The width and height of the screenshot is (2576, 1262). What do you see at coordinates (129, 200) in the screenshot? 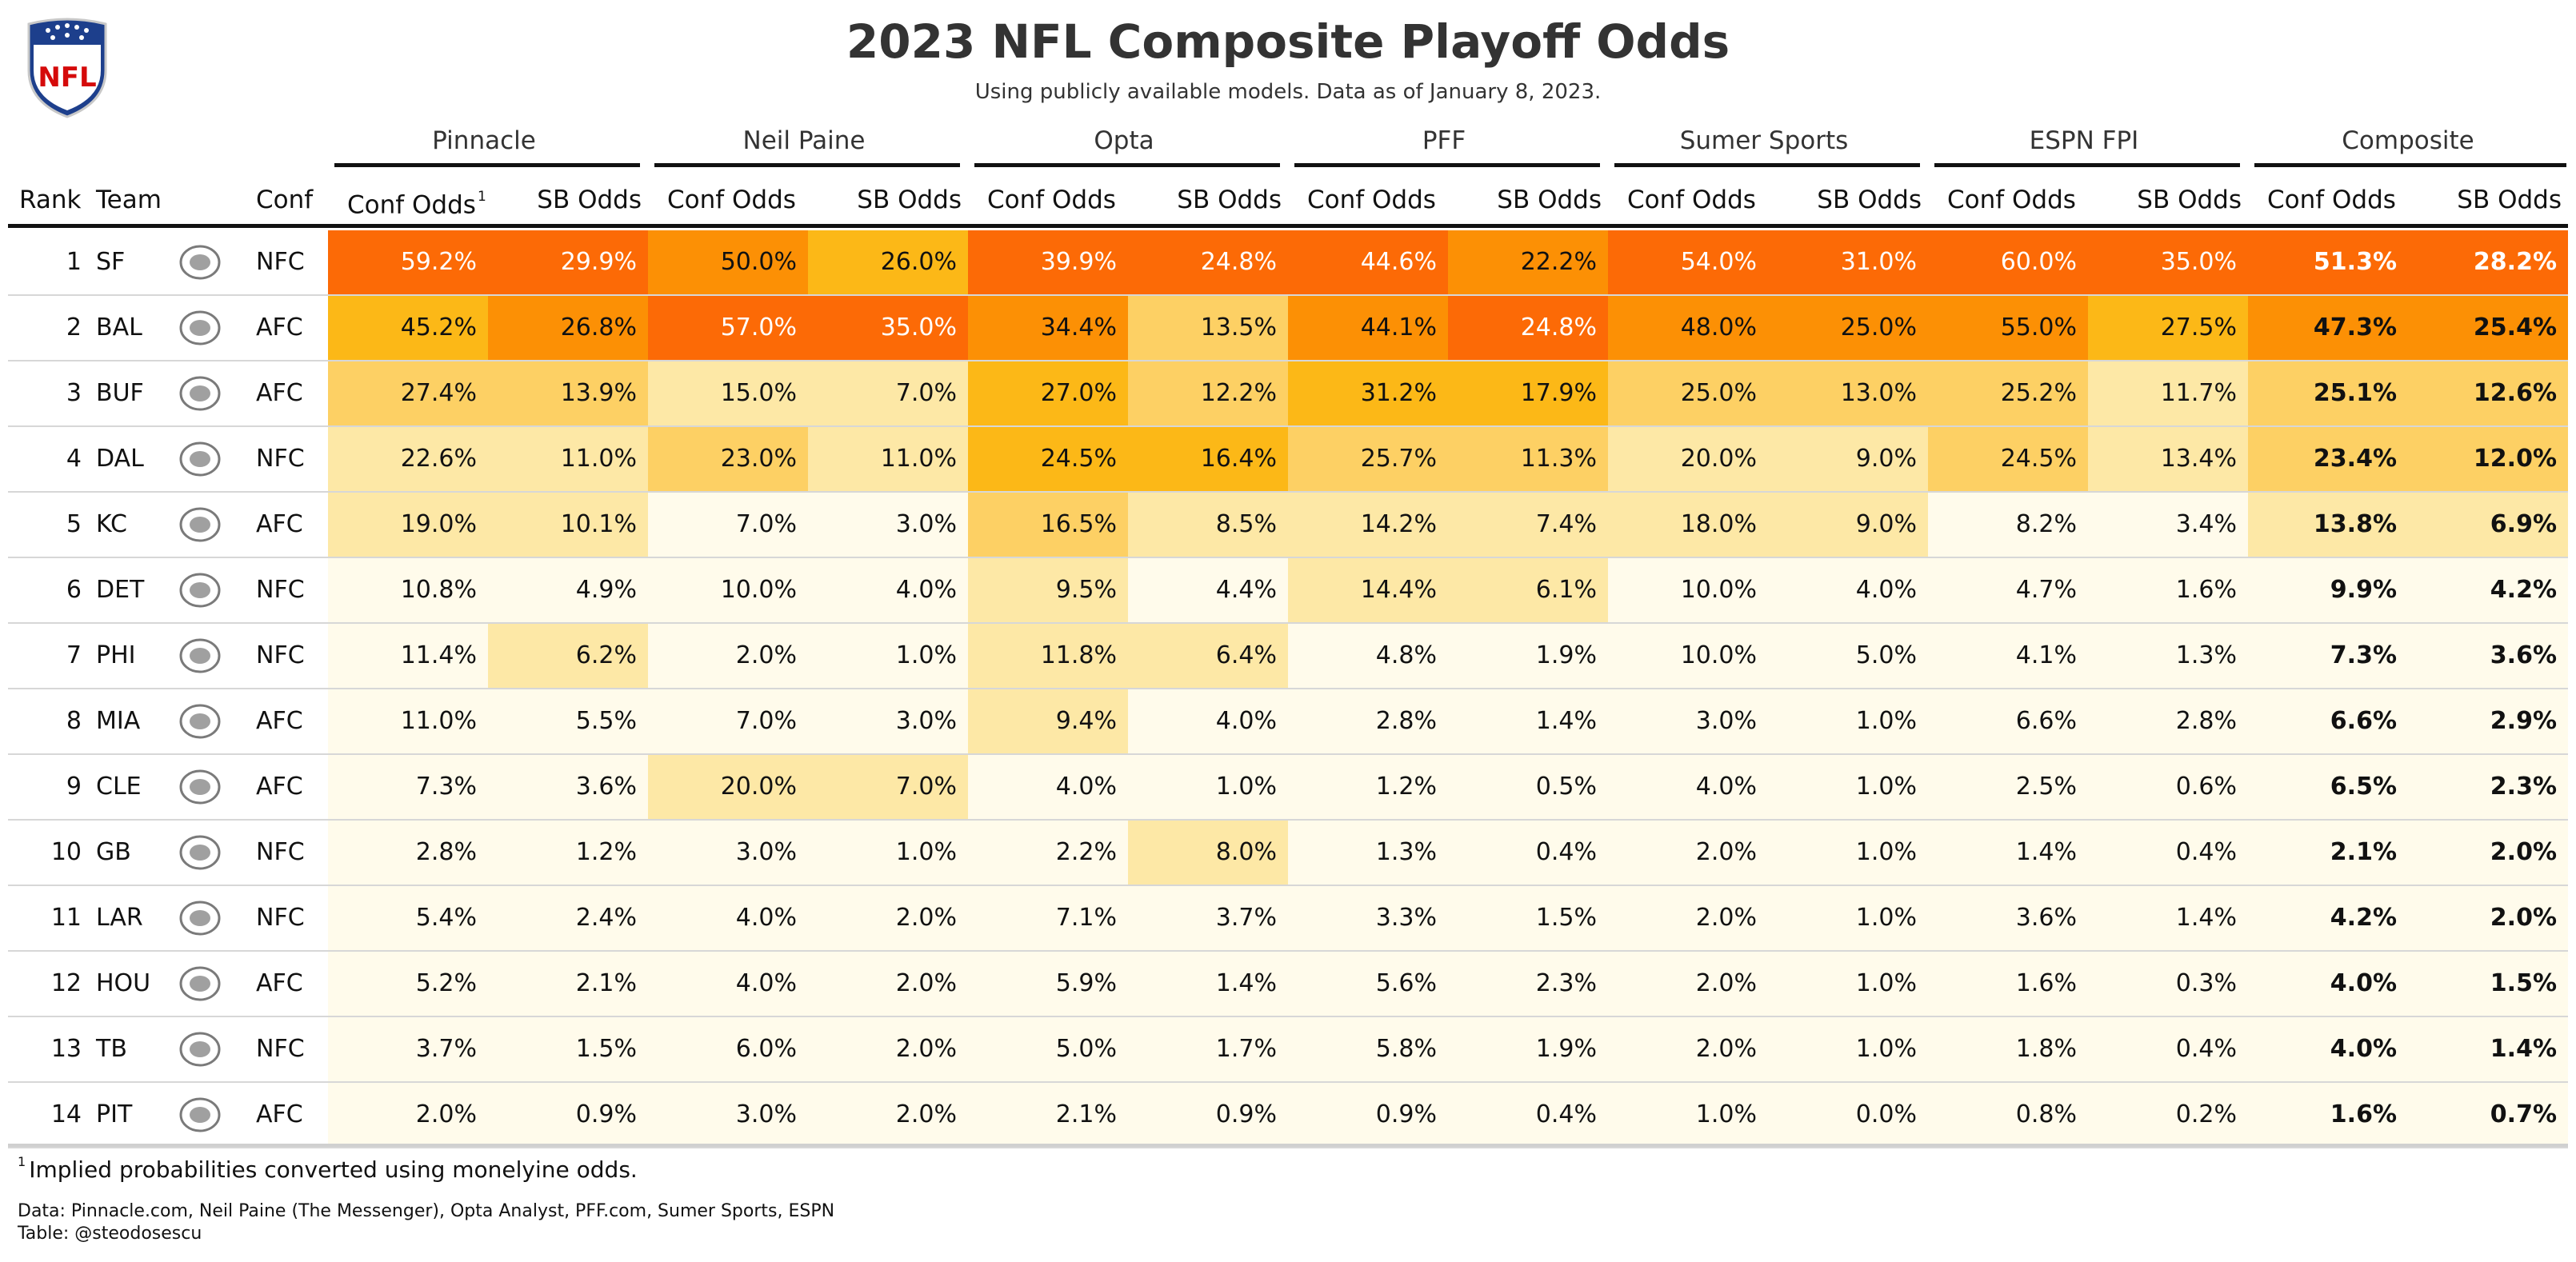
I see `column-header-team: Team` at bounding box center [129, 200].